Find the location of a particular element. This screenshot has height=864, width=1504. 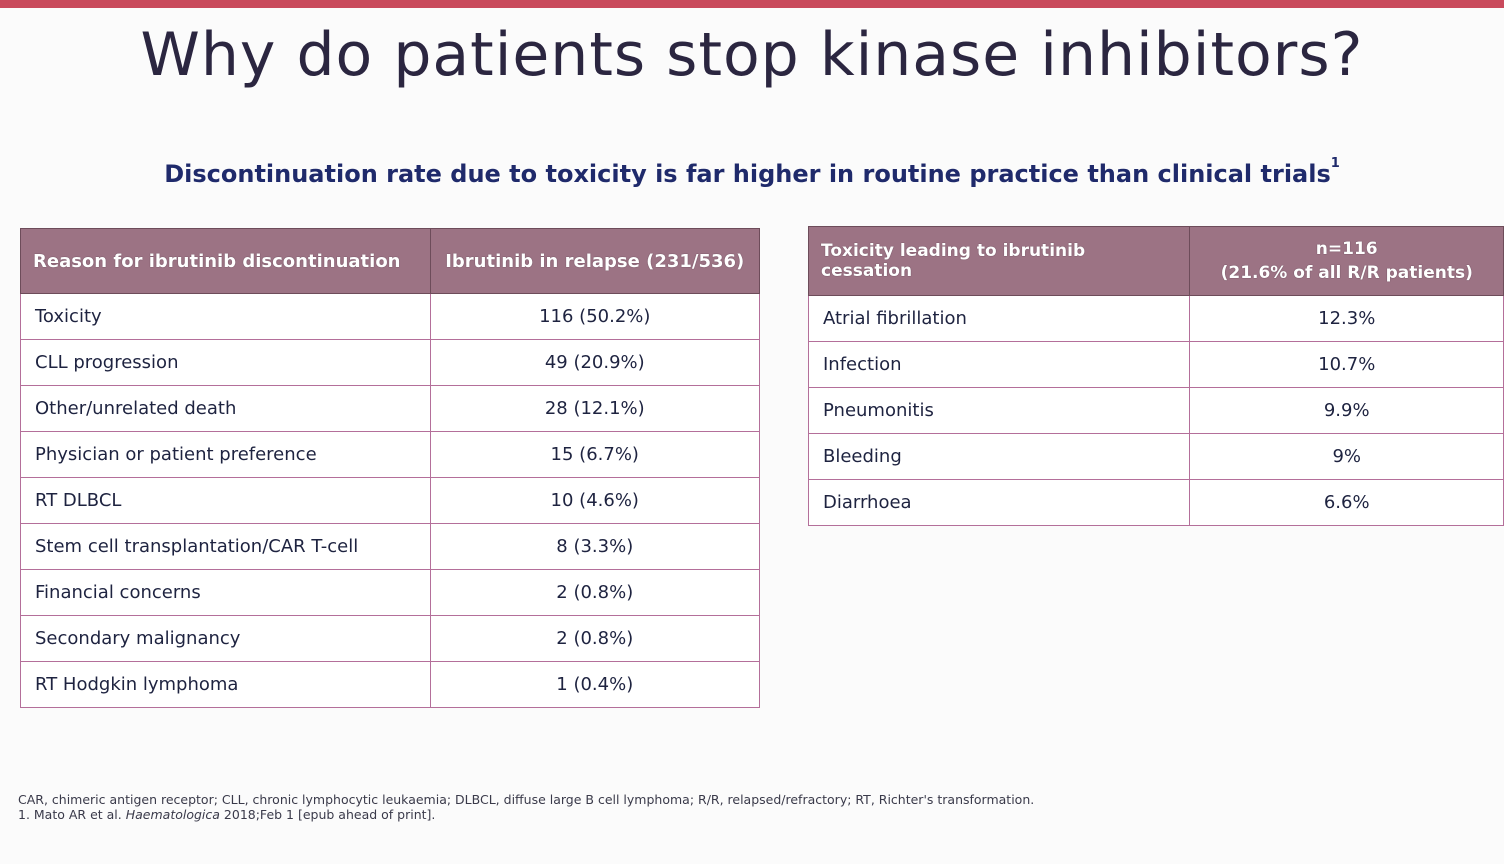

top-accent-strip is located at coordinates (752, 4).